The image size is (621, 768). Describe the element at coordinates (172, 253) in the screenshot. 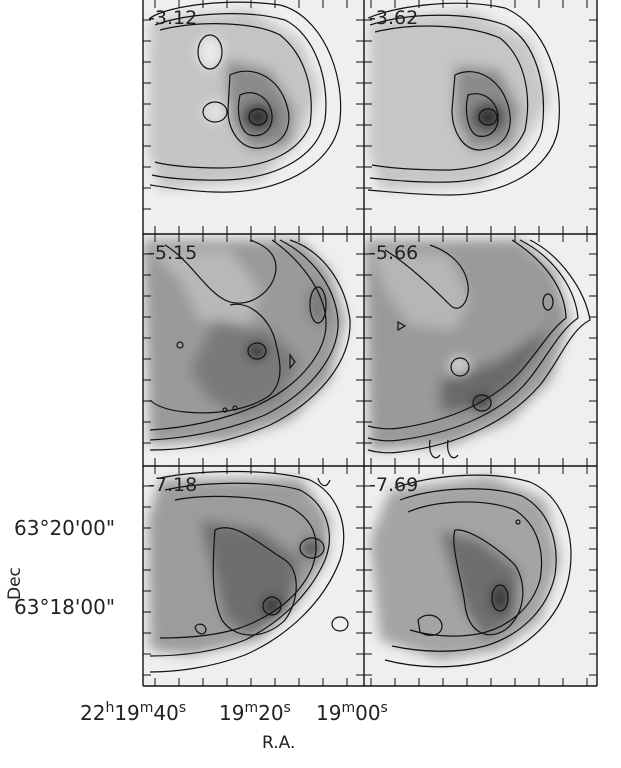

I see `velocity-label-2: -5.15` at that location.